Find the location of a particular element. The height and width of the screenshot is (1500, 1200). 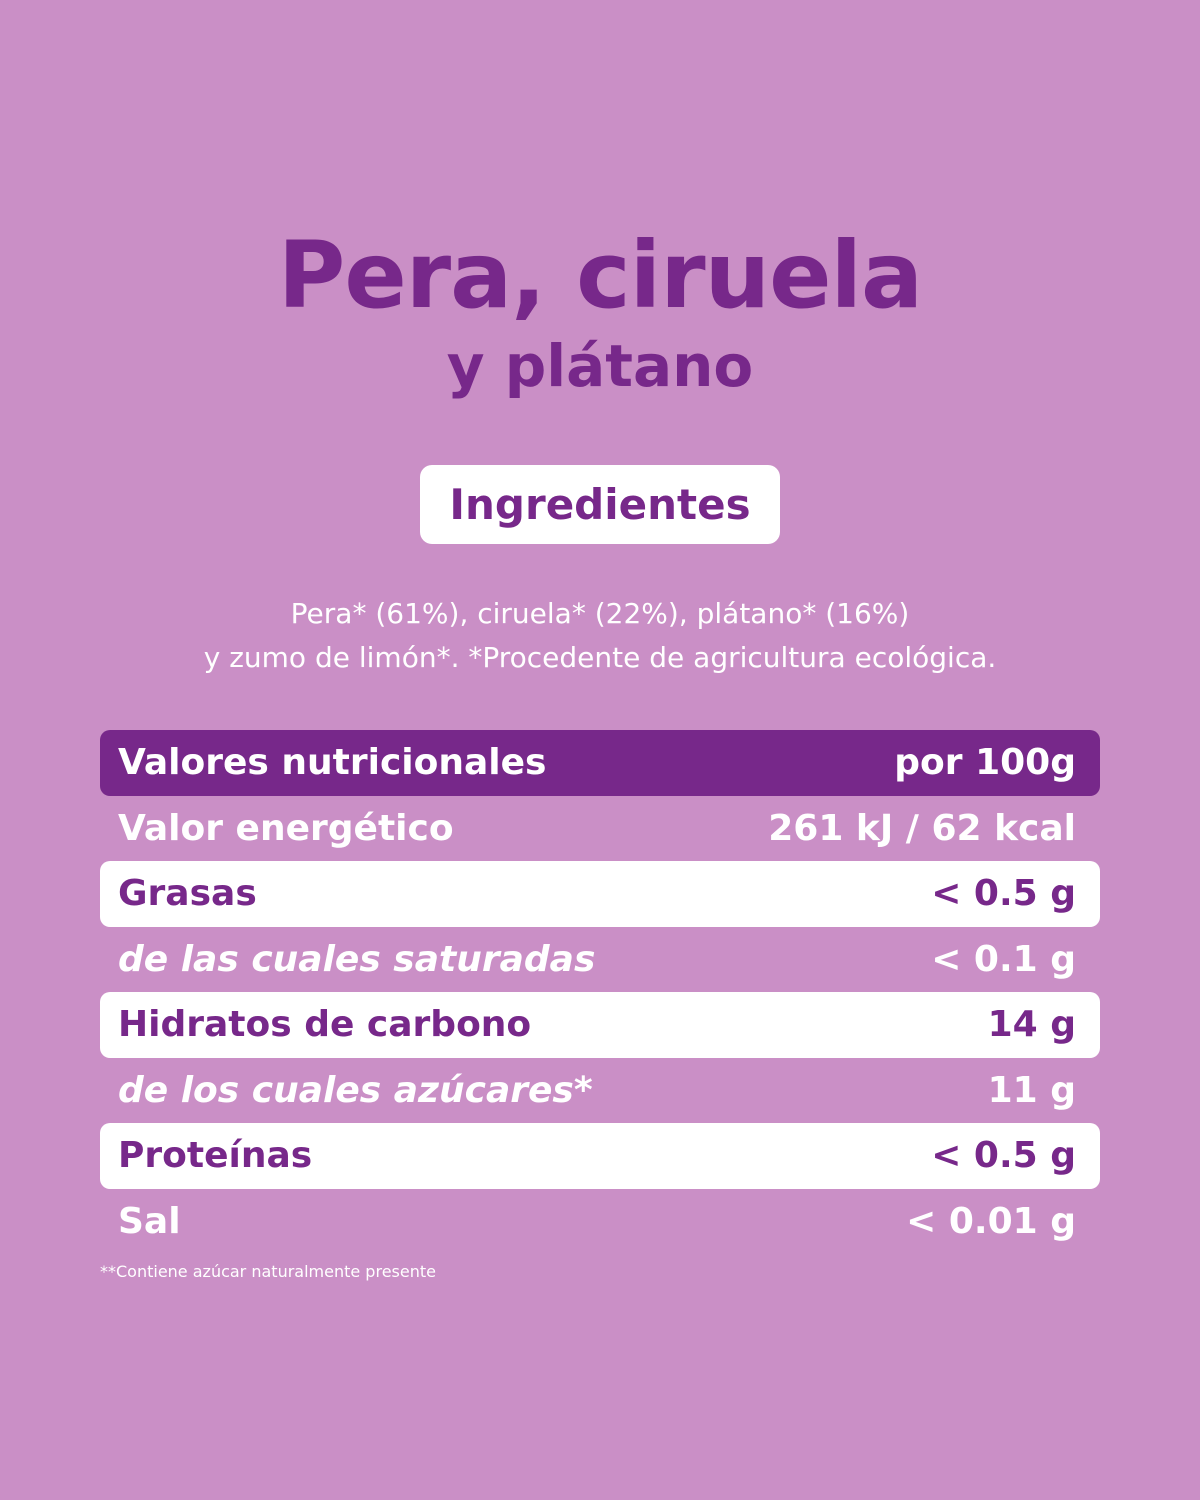

table-row: Sal < 0.01 g is located at coordinates (600, 1222).